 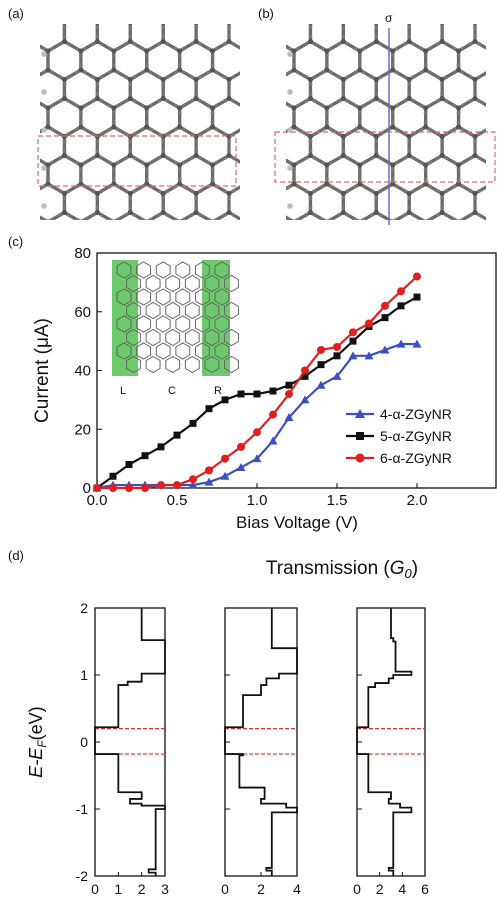 I want to click on structure-panel-a, so click(x=138, y=122).